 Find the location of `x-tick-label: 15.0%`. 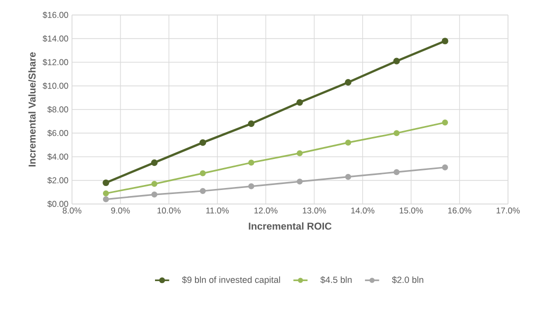

x-tick-label: 15.0% is located at coordinates (411, 211).